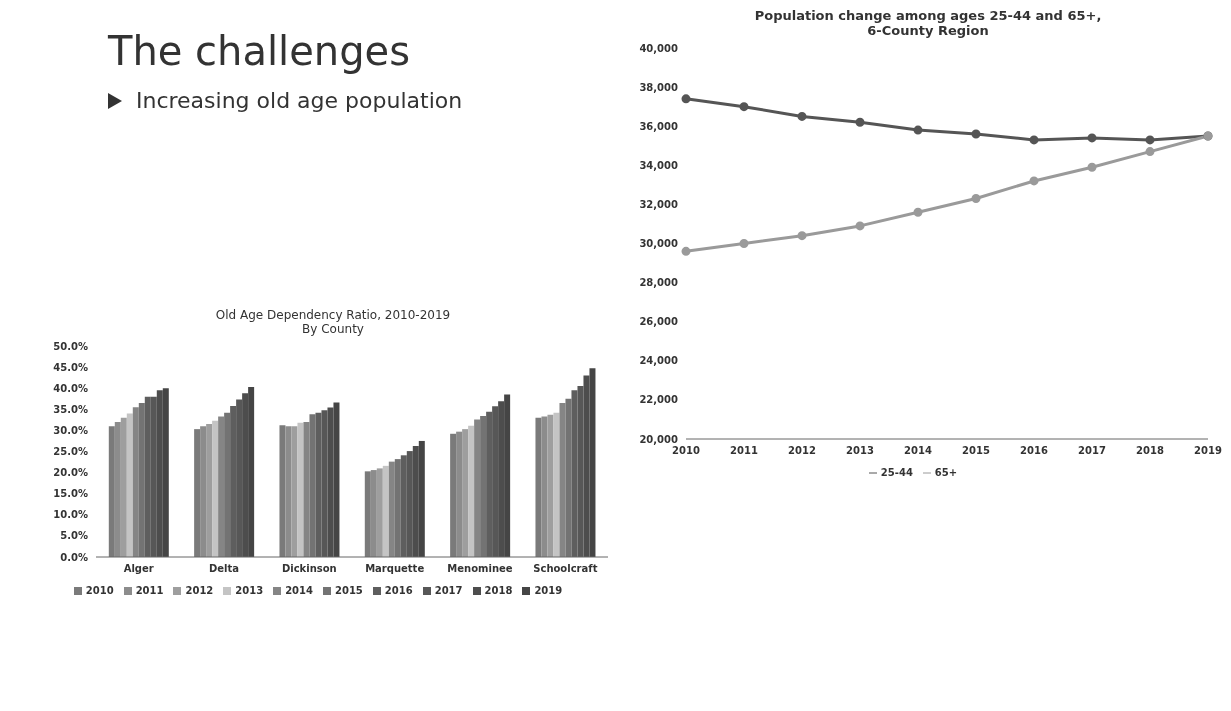 The image size is (1231, 711). I want to click on y-tick-label: 10.0%, so click(70, 515).